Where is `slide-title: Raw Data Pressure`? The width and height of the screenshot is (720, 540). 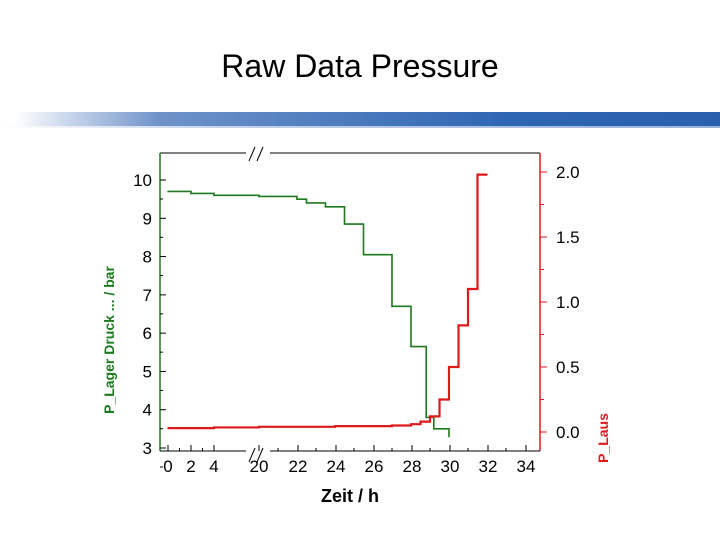 slide-title: Raw Data Pressure is located at coordinates (360, 66).